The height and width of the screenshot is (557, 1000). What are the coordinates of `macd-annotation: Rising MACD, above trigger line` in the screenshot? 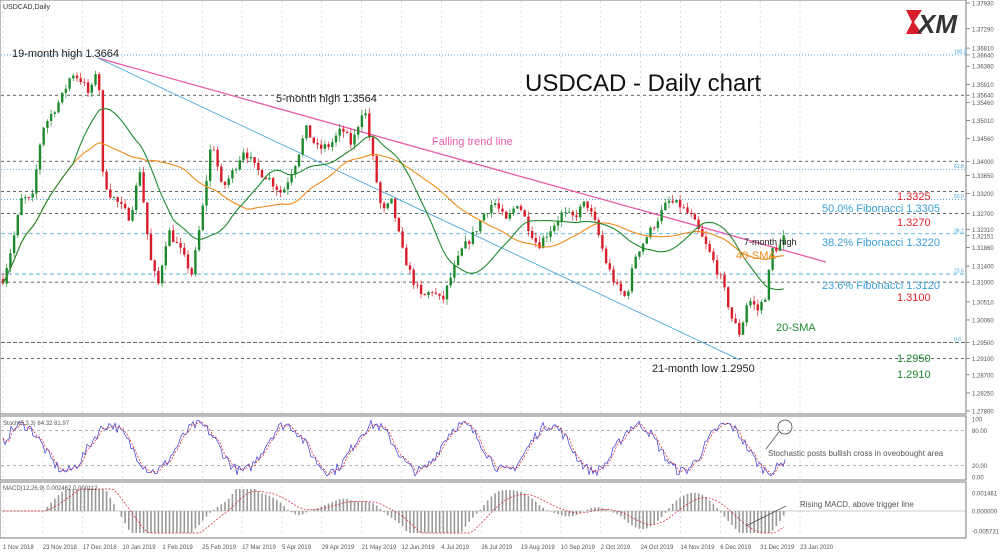 It's located at (857, 504).